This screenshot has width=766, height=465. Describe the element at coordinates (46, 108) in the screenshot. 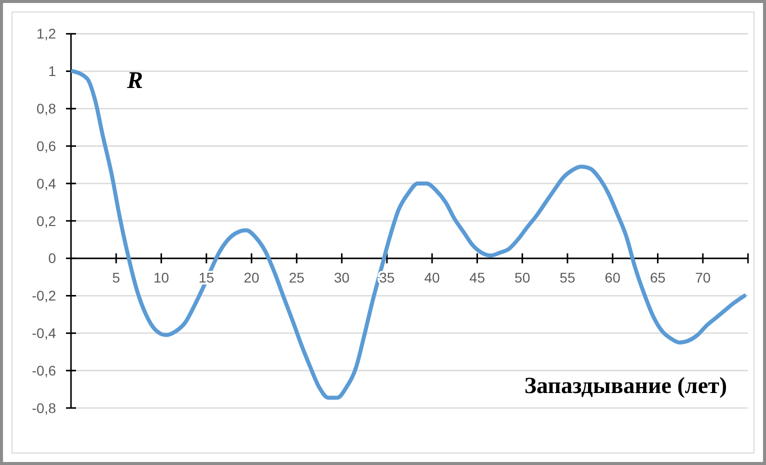

I see `y-tick-label: 0,8` at that location.